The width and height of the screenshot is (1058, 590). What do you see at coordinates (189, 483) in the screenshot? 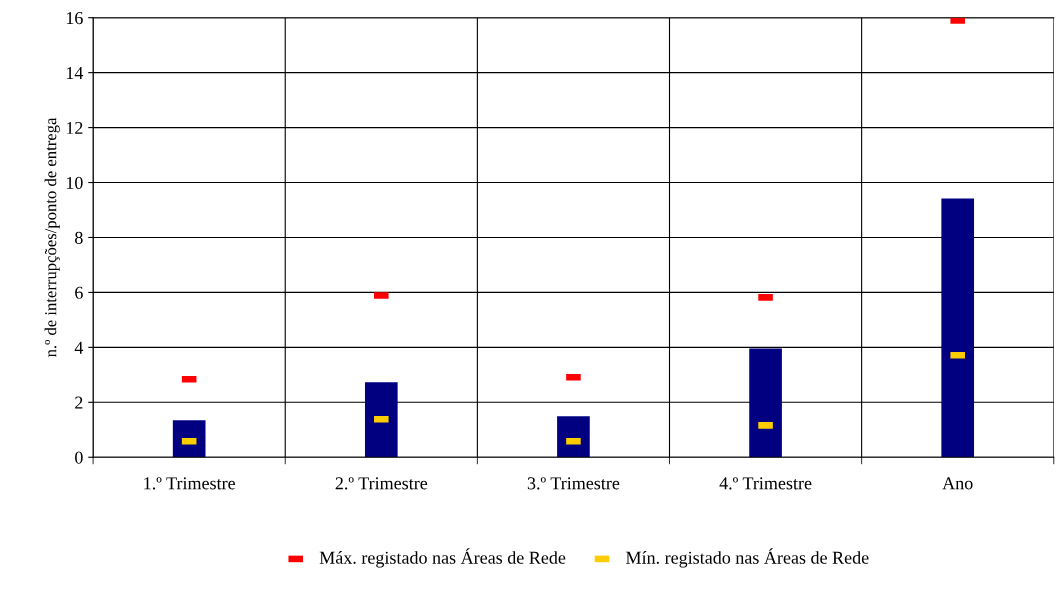
I see `x-tick-label: 1.º Trimestre` at bounding box center [189, 483].